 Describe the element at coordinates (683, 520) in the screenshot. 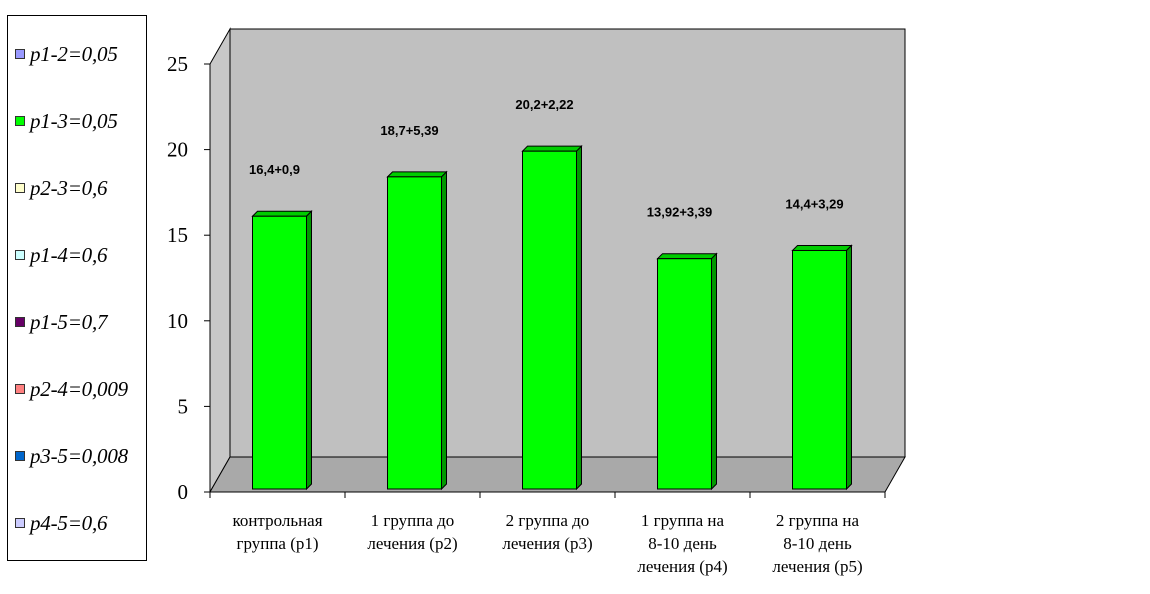

I see `x-tick-label: 1 группа на` at that location.